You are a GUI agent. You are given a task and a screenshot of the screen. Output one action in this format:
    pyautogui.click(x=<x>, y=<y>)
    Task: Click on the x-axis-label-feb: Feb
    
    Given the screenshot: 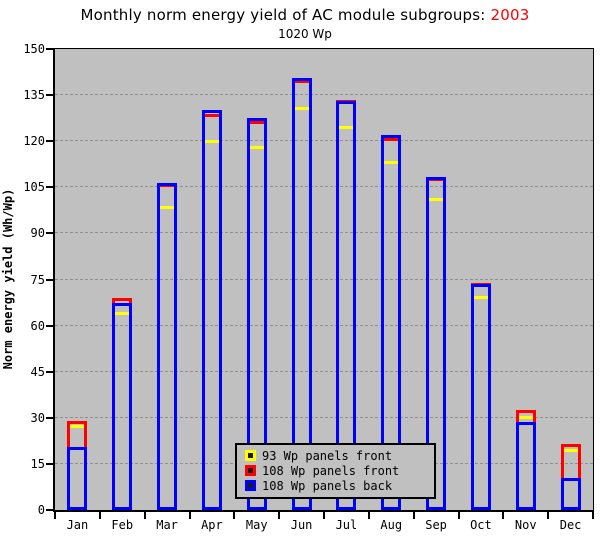 What is the action you would take?
    pyautogui.click(x=122, y=525)
    